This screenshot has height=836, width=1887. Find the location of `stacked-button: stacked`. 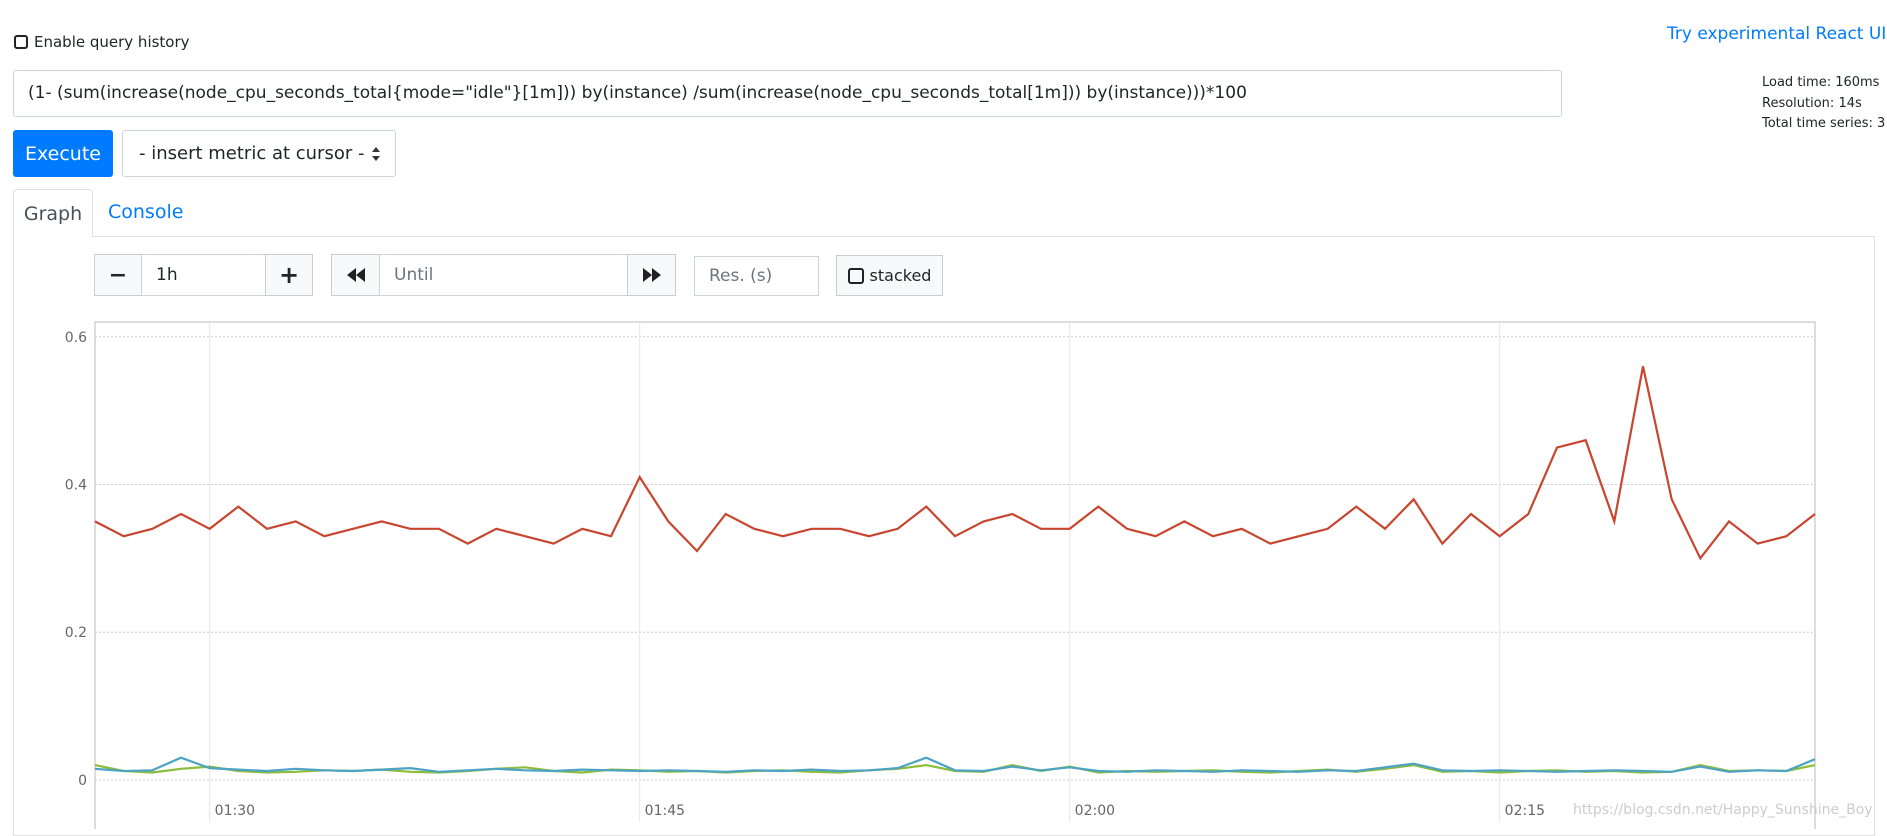

stacked-button: stacked is located at coordinates (889, 275).